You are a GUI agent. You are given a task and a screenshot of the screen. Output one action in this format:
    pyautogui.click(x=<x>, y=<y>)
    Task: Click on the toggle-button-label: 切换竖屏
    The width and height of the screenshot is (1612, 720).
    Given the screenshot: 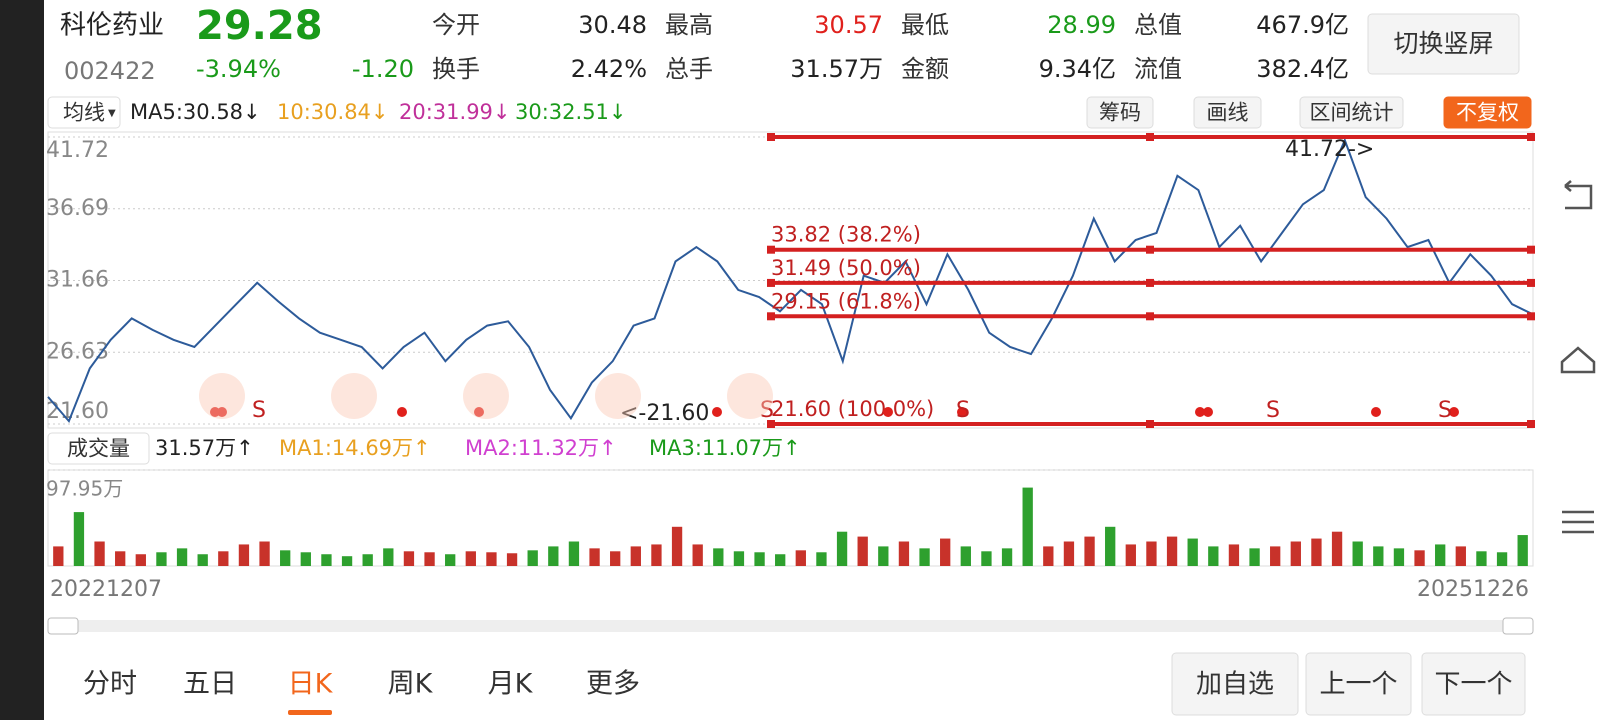 What is the action you would take?
    pyautogui.click(x=1443, y=43)
    